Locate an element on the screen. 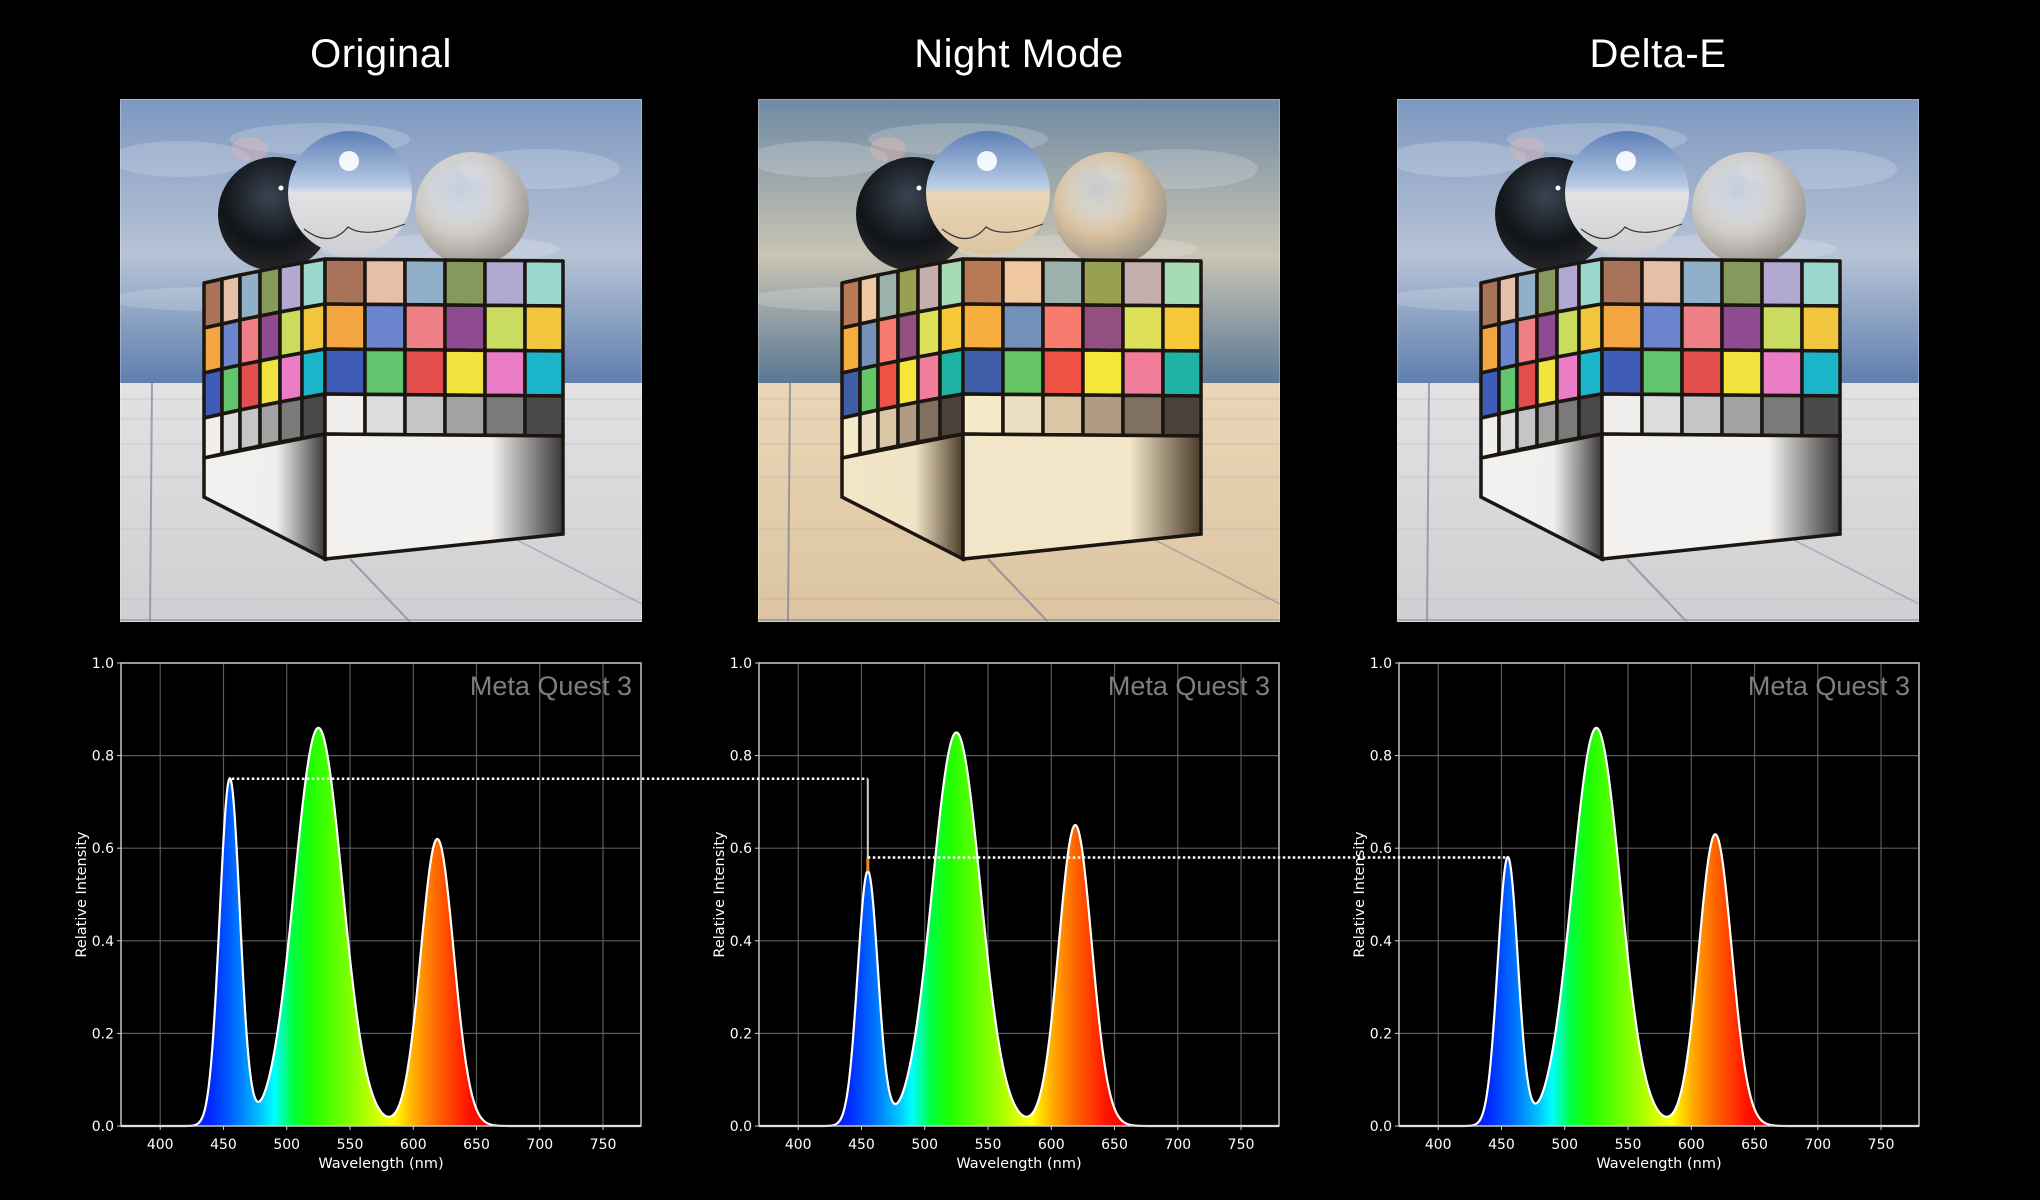  scene-render-night-mode is located at coordinates (1019, 360).